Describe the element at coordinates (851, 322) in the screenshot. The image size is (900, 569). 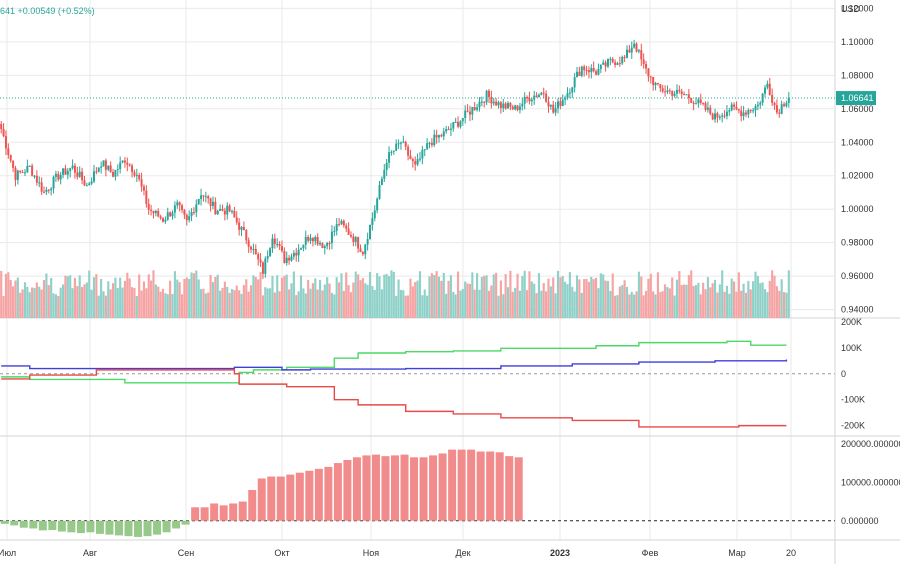
I see `cot-tick-label: 200K` at that location.